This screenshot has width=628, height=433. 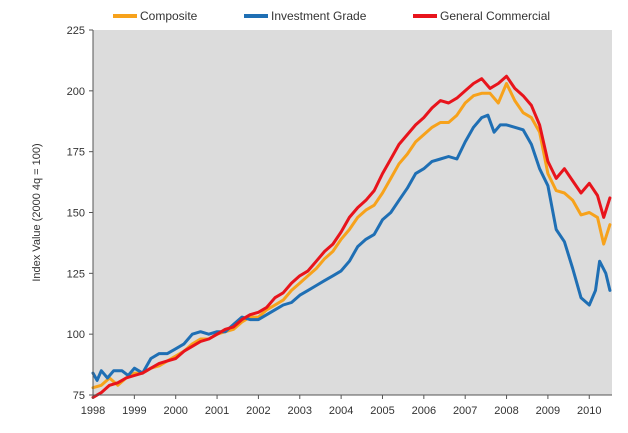 I want to click on y-tick-label: 200, so click(x=76, y=92).